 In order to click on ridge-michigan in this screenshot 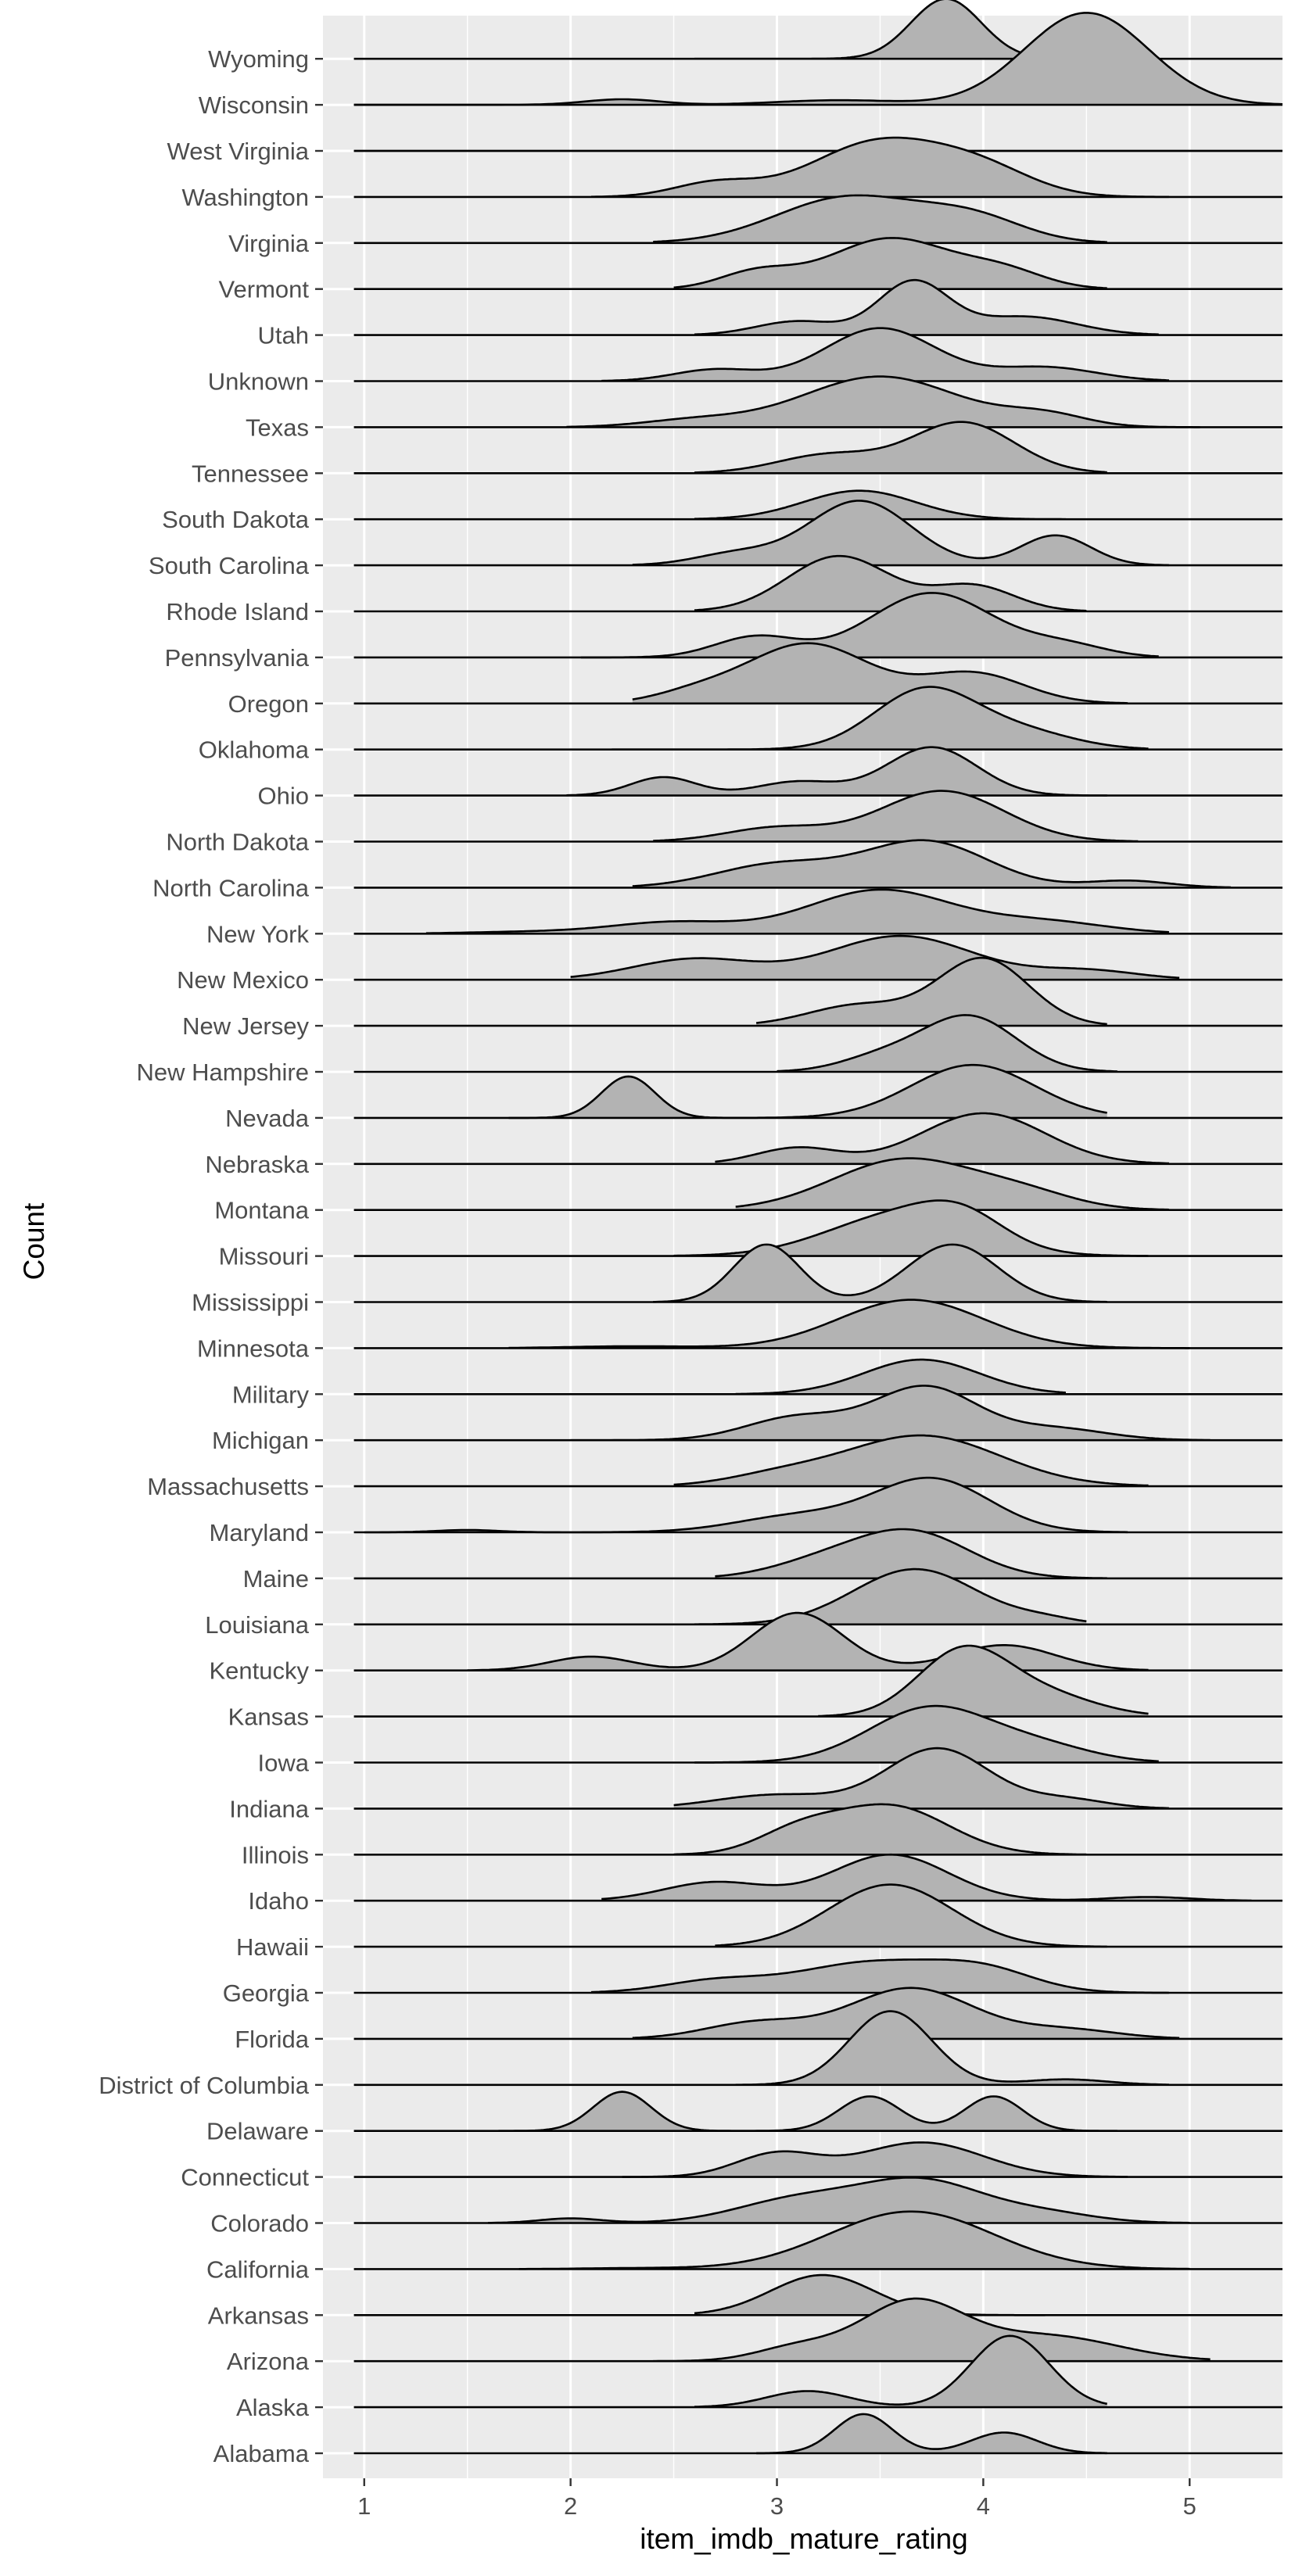, I will do `click(817, 1413)`.